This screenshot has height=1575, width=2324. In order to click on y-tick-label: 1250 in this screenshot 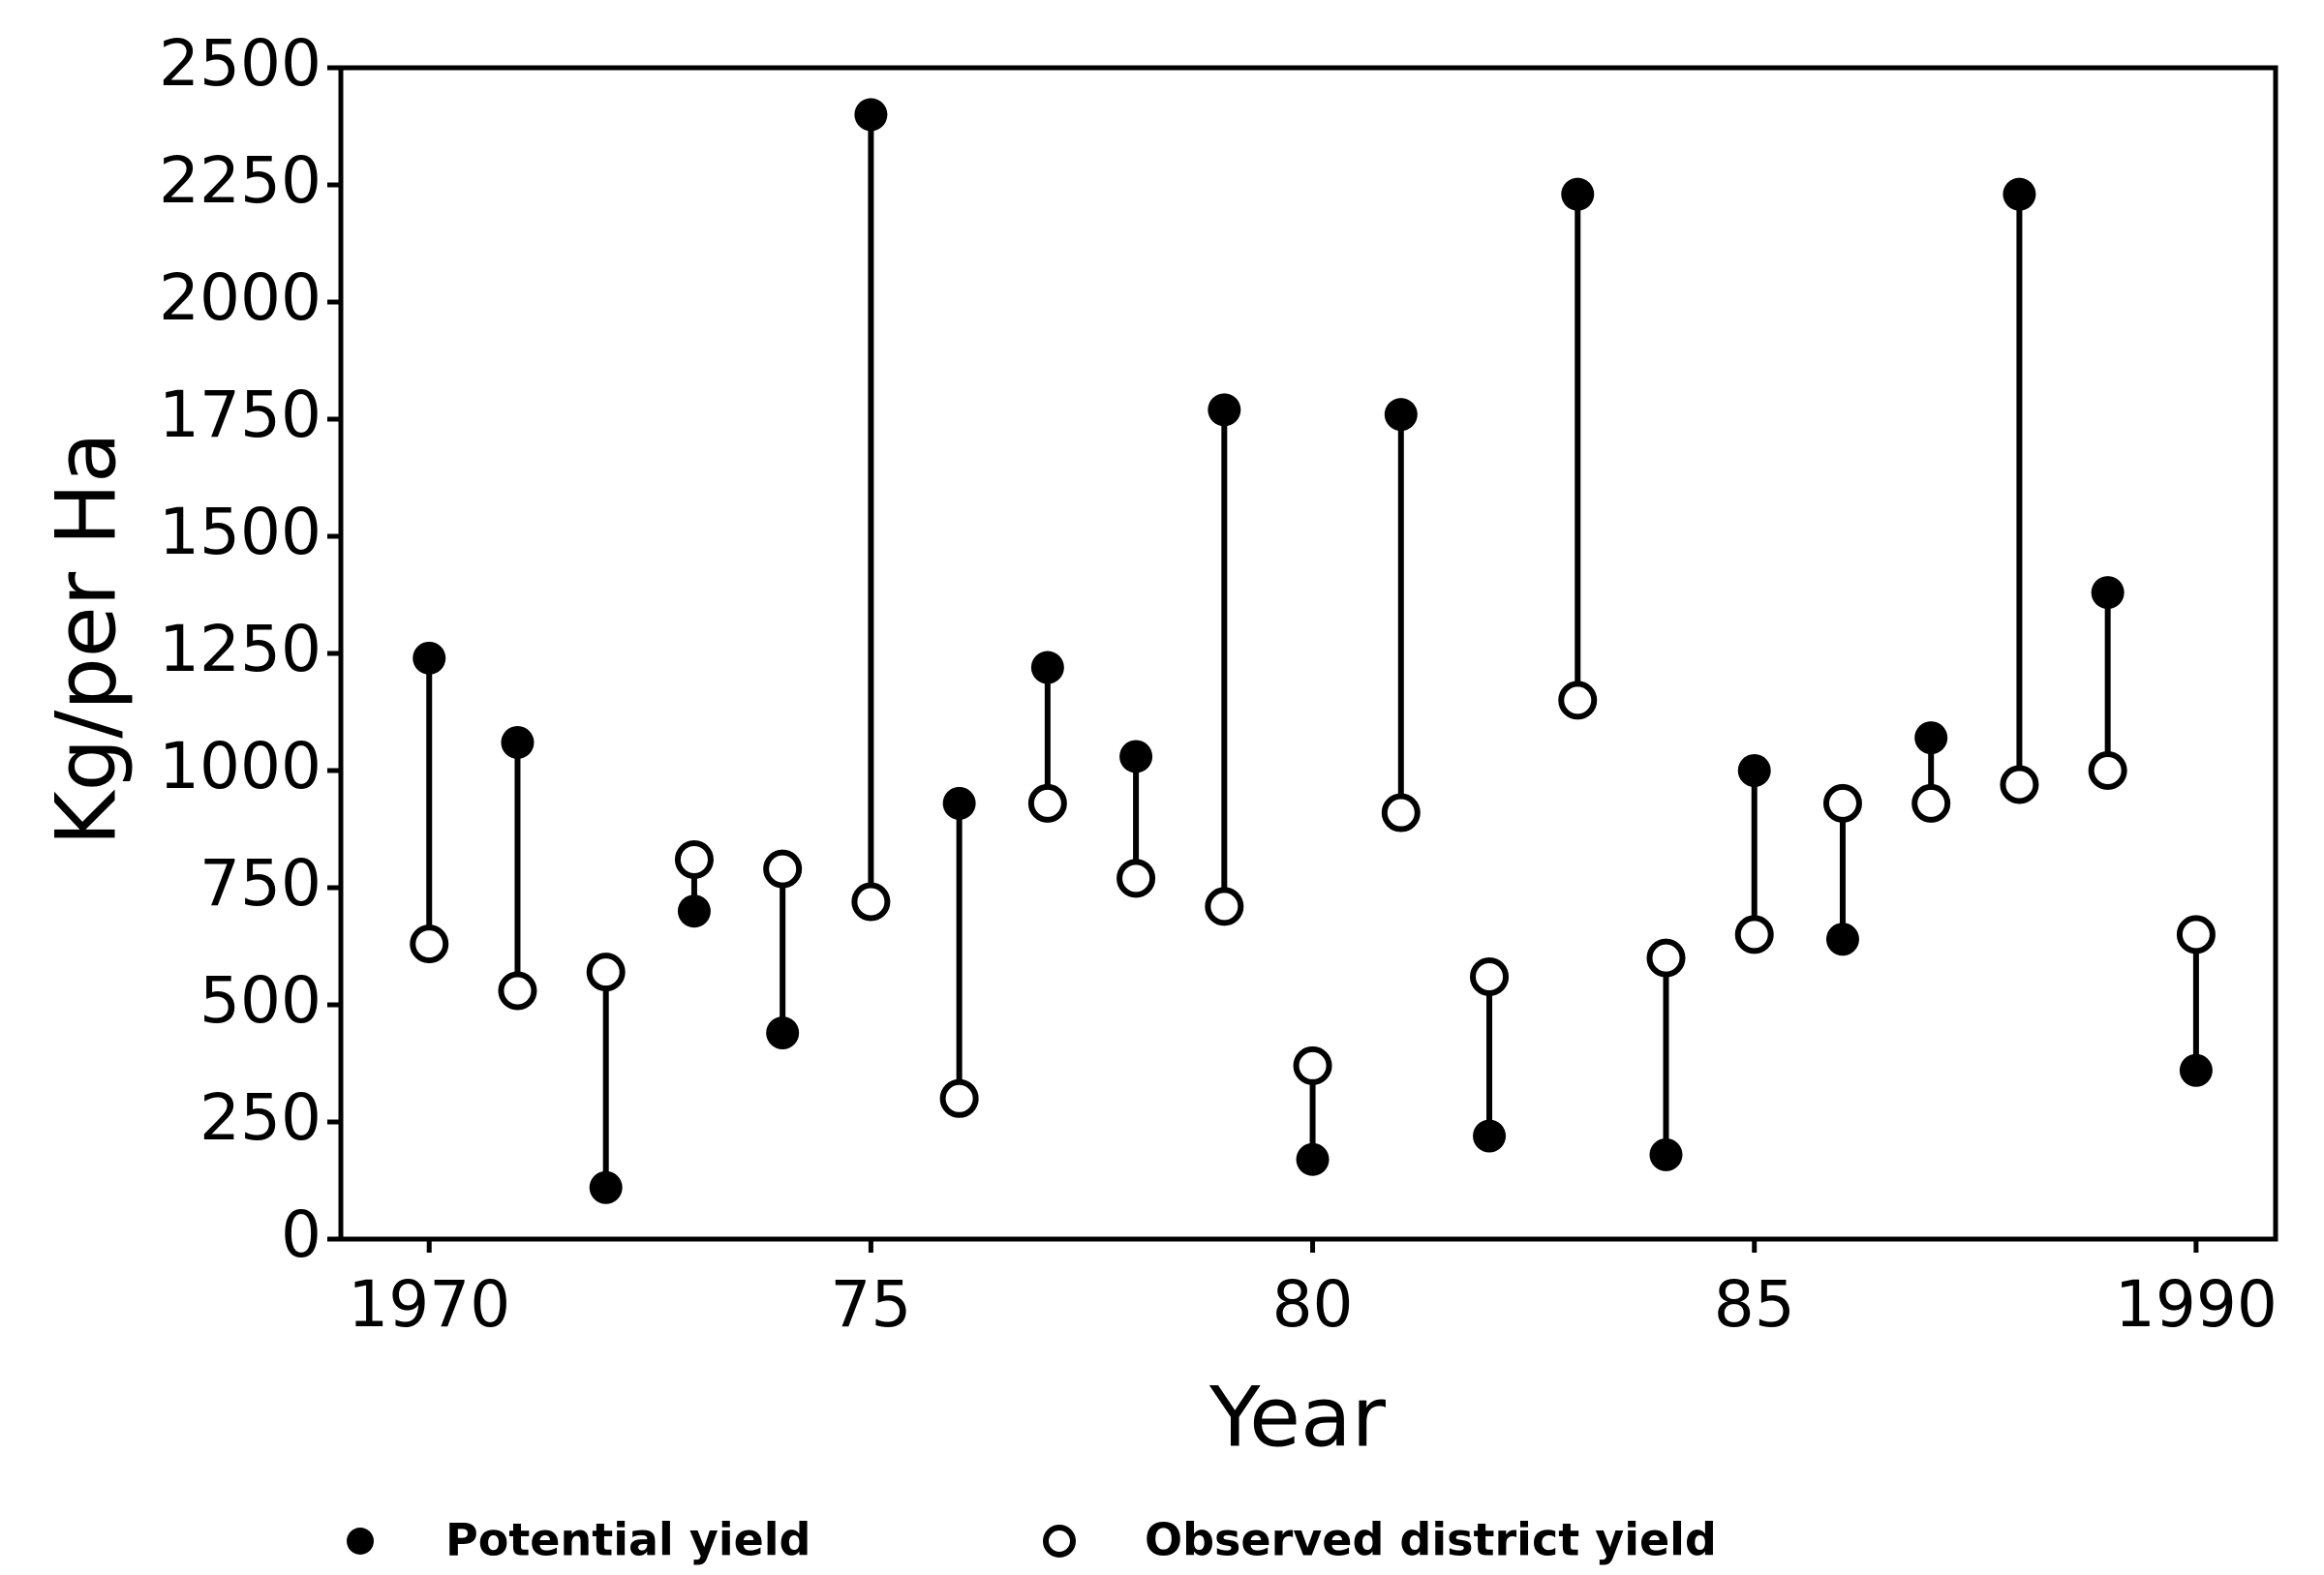, I will do `click(240, 649)`.